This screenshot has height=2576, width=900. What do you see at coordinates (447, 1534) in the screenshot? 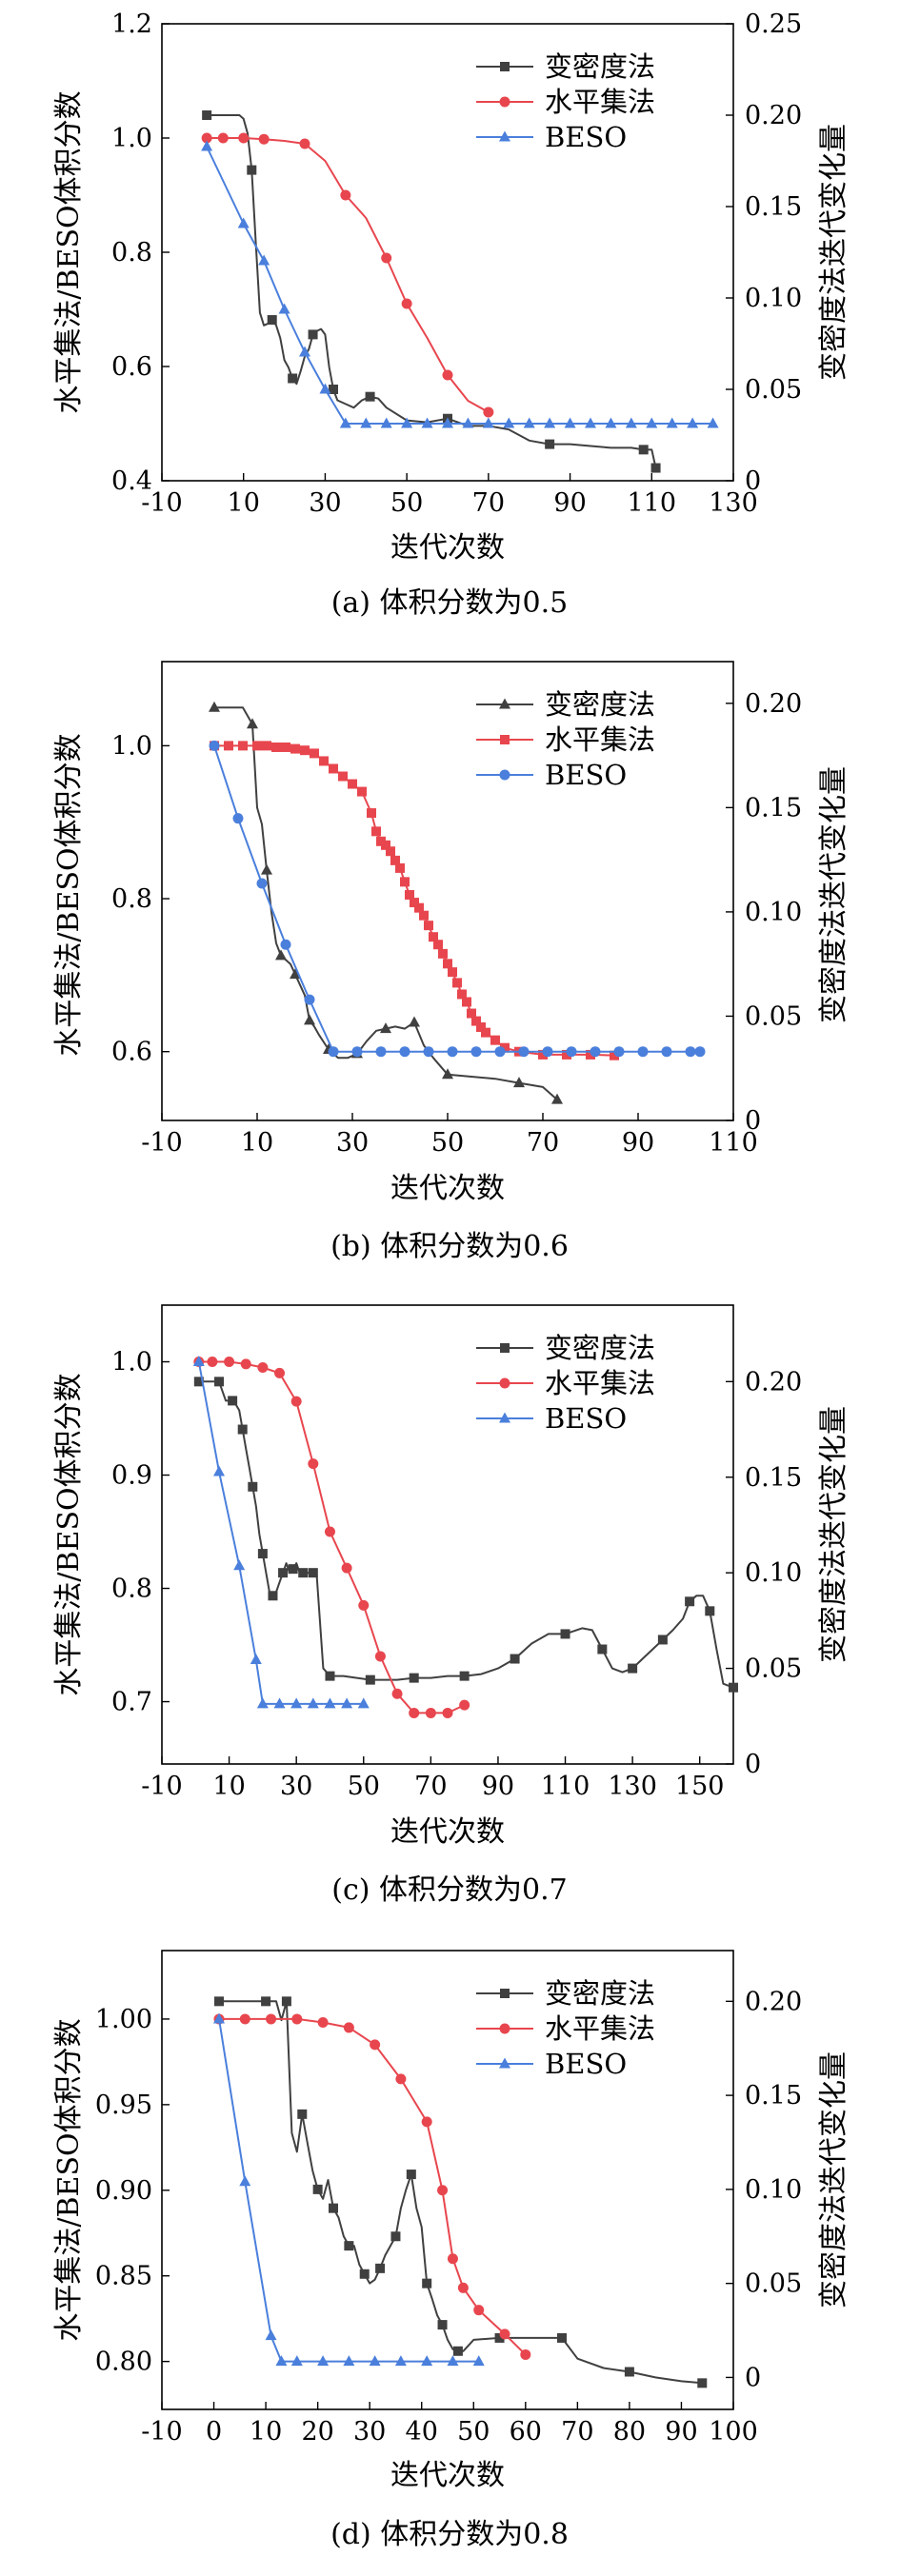
I see `plot-frame` at bounding box center [447, 1534].